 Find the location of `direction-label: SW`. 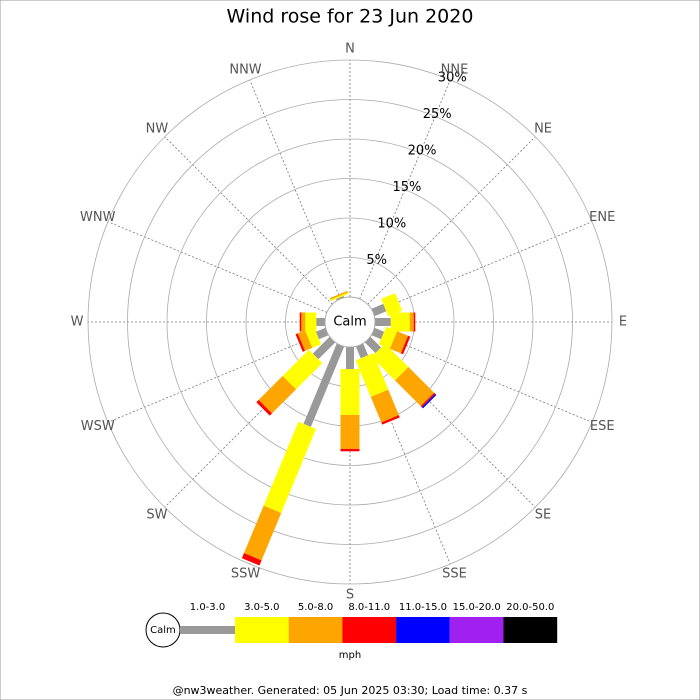

direction-label: SW is located at coordinates (156, 515).